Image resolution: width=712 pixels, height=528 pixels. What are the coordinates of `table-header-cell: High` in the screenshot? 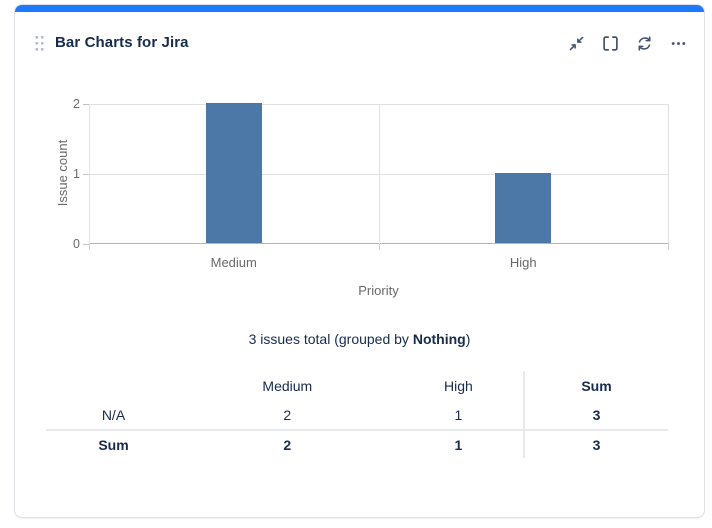 It's located at (458, 385).